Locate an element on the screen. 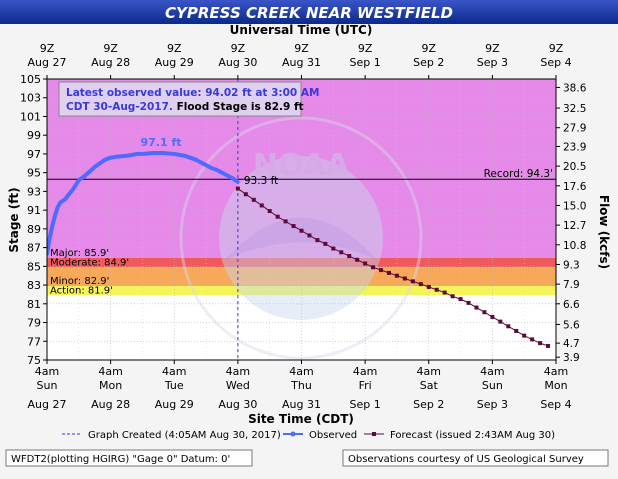 The image size is (618, 479). legend-observed-marker is located at coordinates (293, 434).